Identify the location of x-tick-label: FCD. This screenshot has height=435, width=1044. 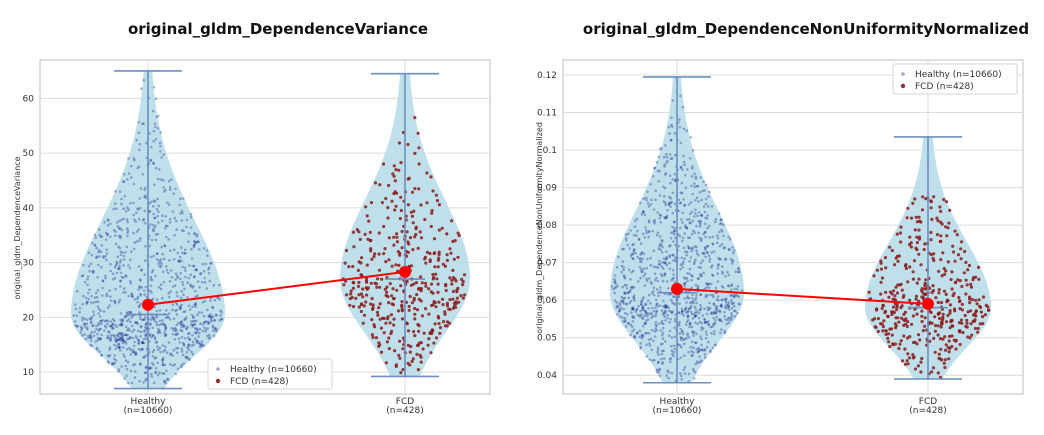
(928, 402).